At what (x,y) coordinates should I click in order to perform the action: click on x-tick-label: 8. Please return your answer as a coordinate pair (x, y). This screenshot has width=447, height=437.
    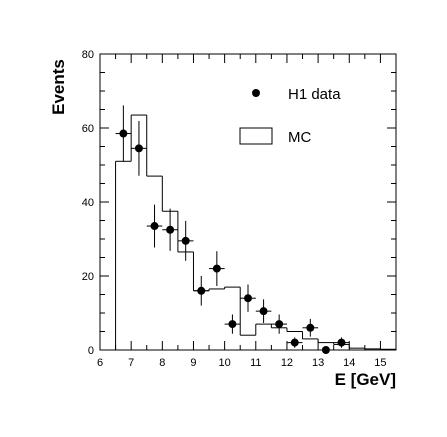
    Looking at the image, I should click on (162, 363).